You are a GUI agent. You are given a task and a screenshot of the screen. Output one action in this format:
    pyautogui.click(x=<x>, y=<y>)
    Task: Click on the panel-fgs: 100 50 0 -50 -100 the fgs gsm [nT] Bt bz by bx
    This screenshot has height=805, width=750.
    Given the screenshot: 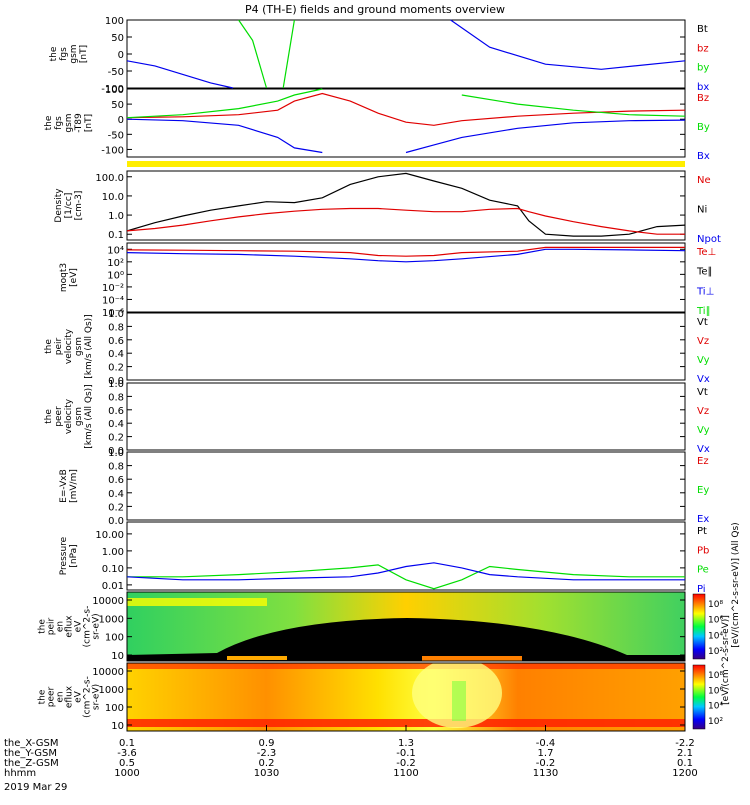 What is the action you would take?
    pyautogui.click(x=379, y=55)
    